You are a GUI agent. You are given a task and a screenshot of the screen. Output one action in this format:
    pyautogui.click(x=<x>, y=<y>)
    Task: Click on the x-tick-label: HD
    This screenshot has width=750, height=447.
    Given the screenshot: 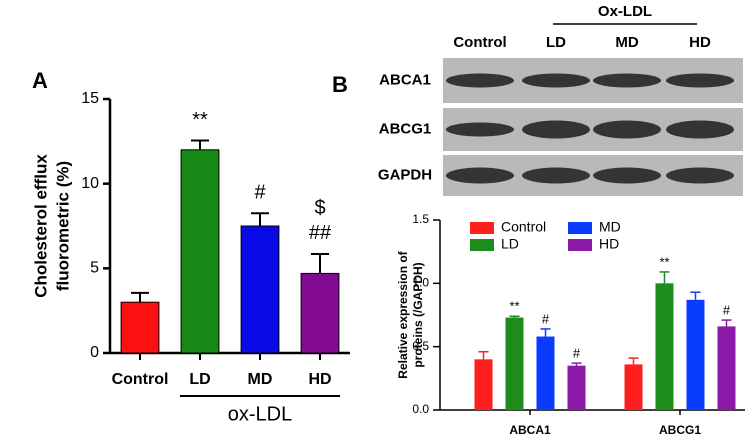 What is the action you would take?
    pyautogui.click(x=319, y=379)
    